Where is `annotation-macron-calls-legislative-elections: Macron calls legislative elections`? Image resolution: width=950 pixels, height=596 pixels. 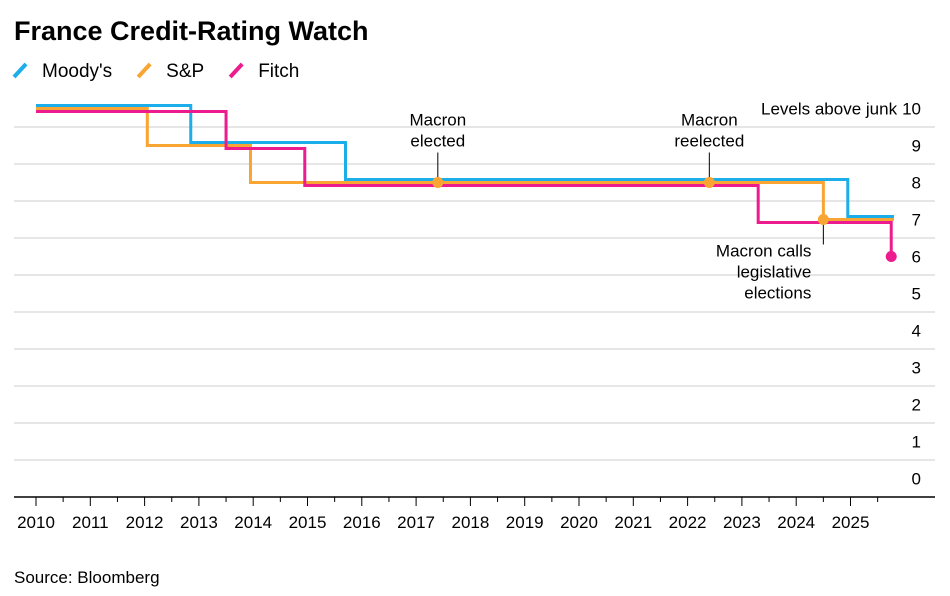 annotation-macron-calls-legislative-elections: Macron calls legislative elections is located at coordinates (763, 272).